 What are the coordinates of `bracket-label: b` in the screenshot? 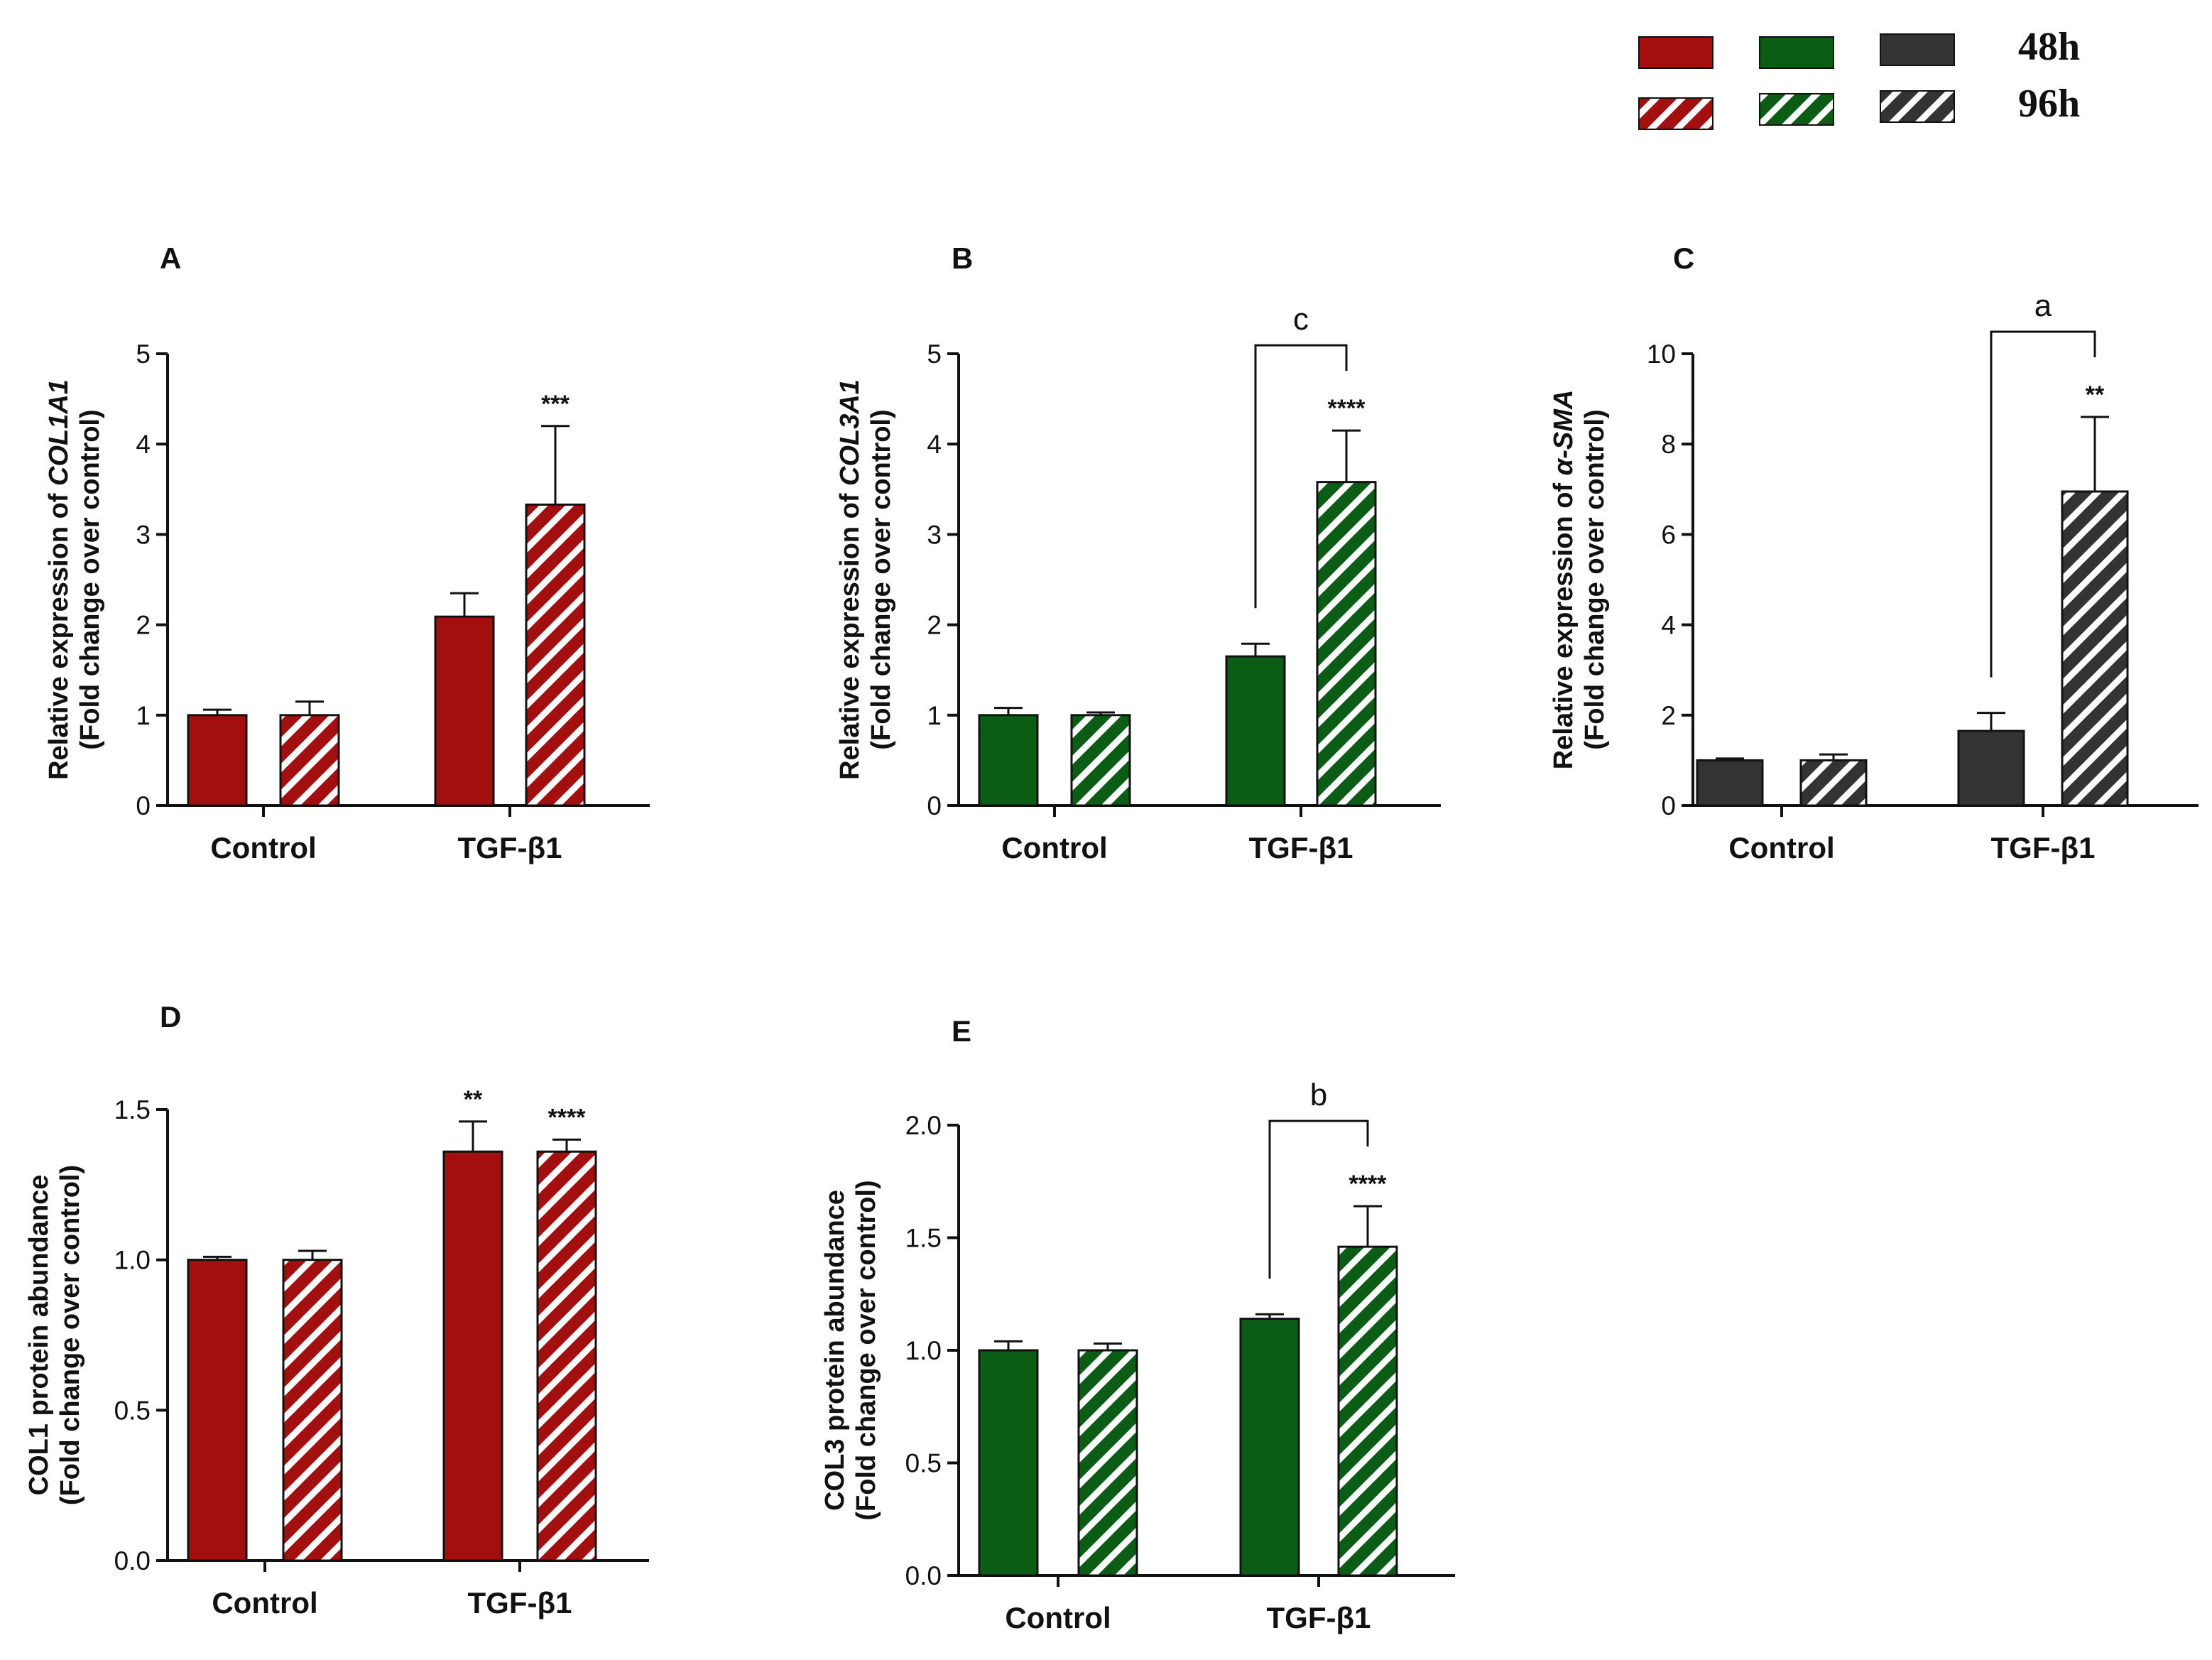 It's located at (1318, 1095).